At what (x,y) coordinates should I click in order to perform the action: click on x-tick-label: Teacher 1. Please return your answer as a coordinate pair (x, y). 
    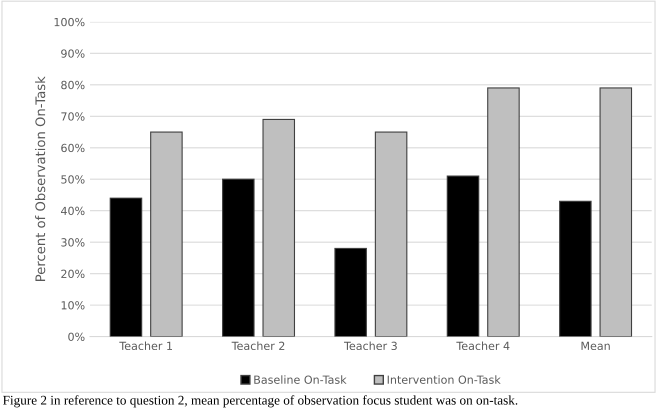
    Looking at the image, I should click on (145, 345).